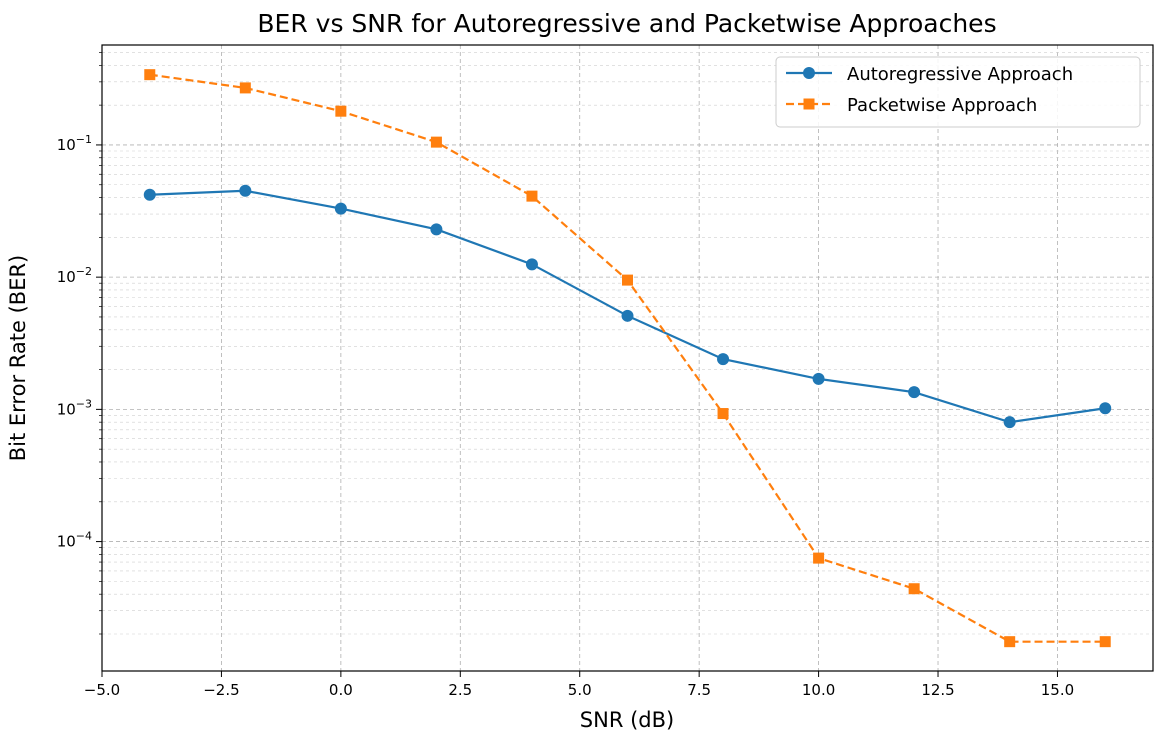 The width and height of the screenshot is (1161, 739). What do you see at coordinates (74, 540) in the screenshot?
I see `y-tick-label: 10⁻⁴` at bounding box center [74, 540].